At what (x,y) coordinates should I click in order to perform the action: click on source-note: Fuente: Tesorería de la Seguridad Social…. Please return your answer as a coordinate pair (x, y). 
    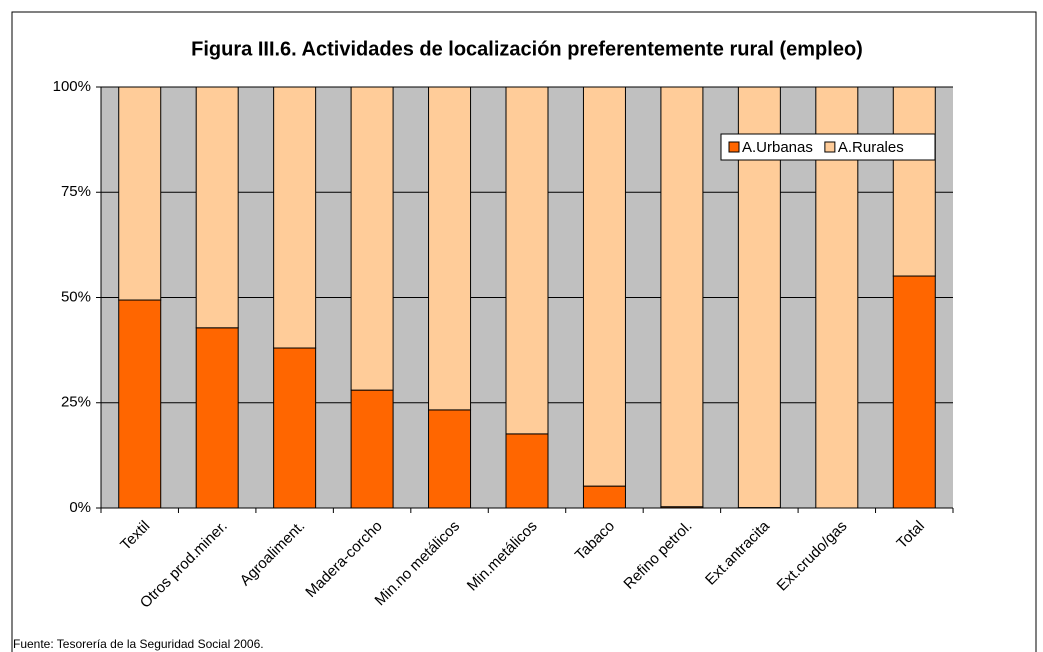
    Looking at the image, I should click on (138, 644).